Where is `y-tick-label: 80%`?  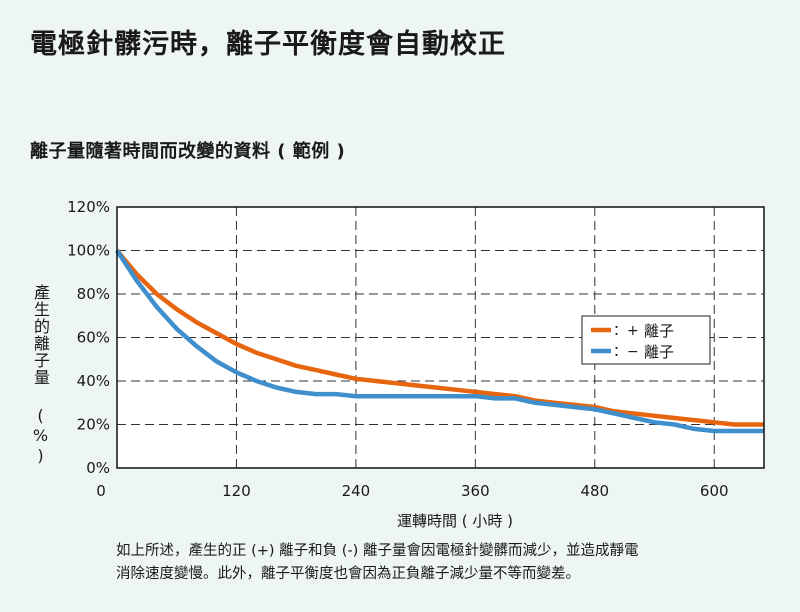
y-tick-label: 80% is located at coordinates (93, 294).